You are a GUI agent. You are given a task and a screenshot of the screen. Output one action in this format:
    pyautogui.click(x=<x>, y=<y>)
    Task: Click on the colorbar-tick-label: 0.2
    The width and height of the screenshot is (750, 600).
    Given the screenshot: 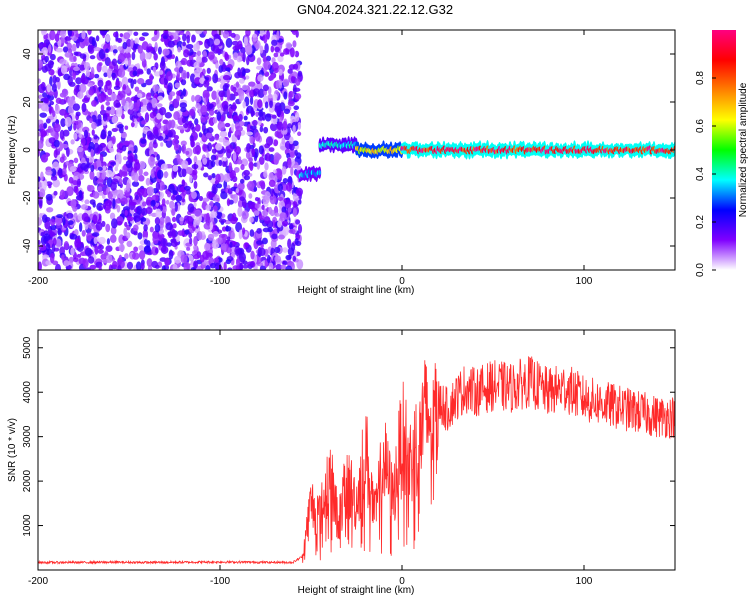 What is the action you would take?
    pyautogui.click(x=700, y=222)
    